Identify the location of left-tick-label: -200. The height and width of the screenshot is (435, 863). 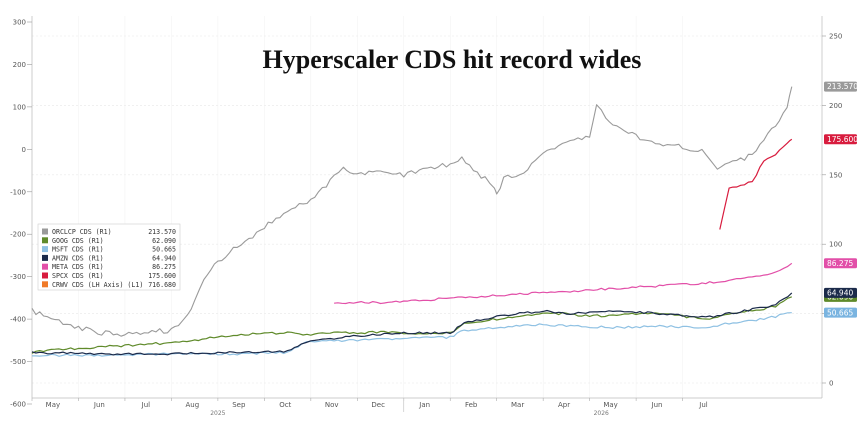
(18, 235).